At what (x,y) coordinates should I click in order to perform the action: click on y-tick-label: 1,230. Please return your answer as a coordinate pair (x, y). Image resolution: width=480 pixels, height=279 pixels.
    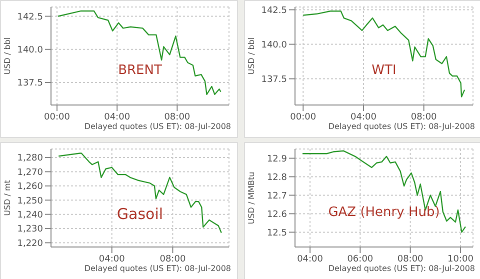
    Looking at the image, I should click on (30, 229).